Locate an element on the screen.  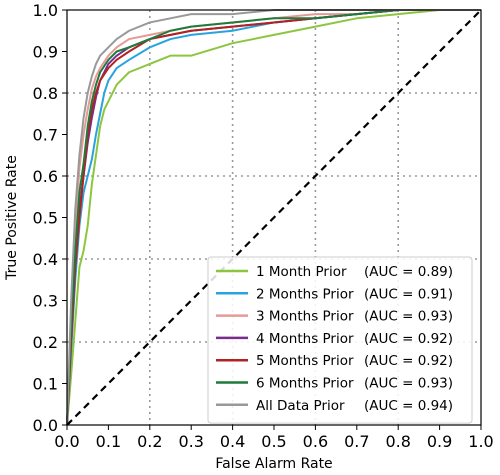
y-tick-label: 1.0 is located at coordinates (45, 10).